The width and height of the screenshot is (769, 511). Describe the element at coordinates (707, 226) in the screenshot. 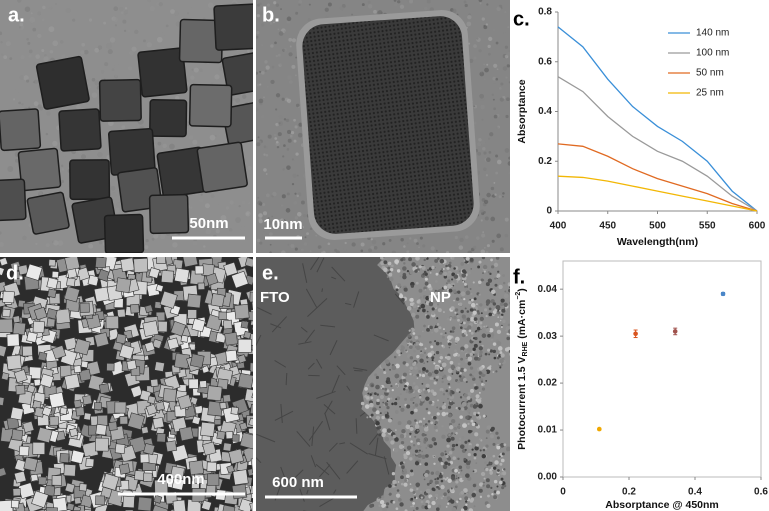

I see `x-tick-label: 550` at that location.